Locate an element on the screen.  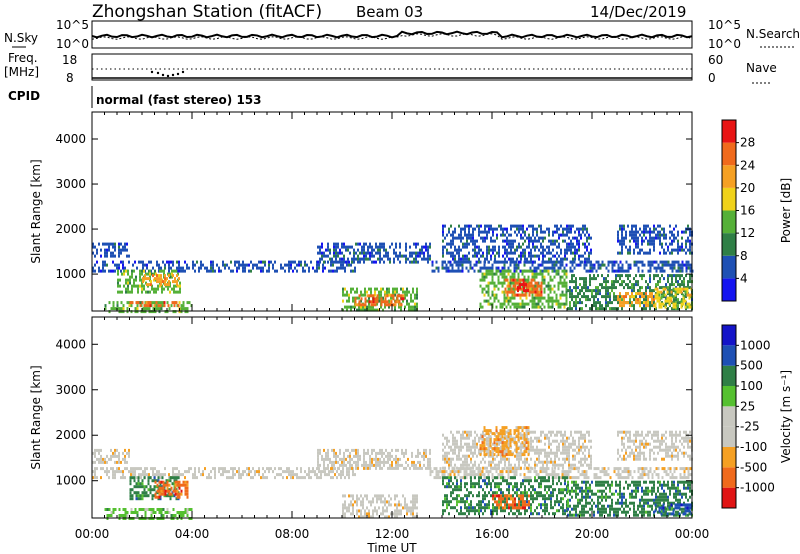
power-ytick-label: 3000 is located at coordinates (70, 184).